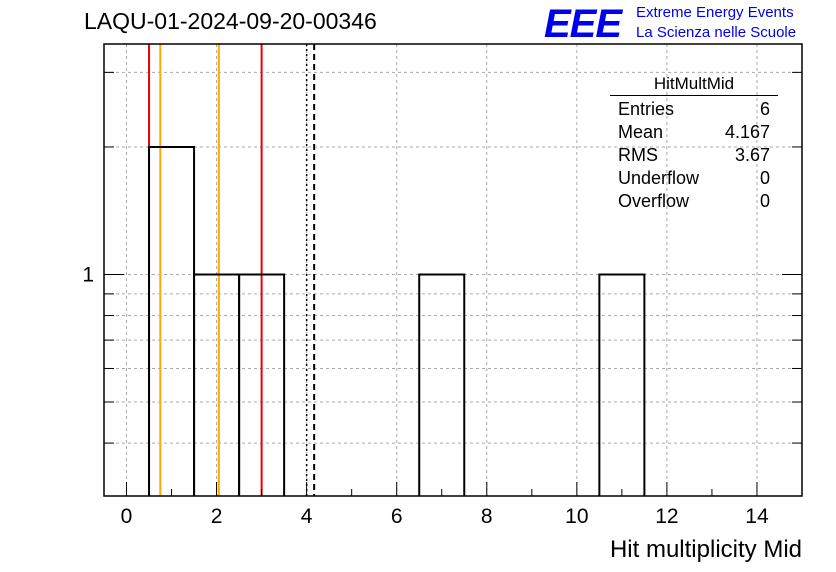  Describe the element at coordinates (654, 201) in the screenshot. I see `stats-label: Overflow` at that location.